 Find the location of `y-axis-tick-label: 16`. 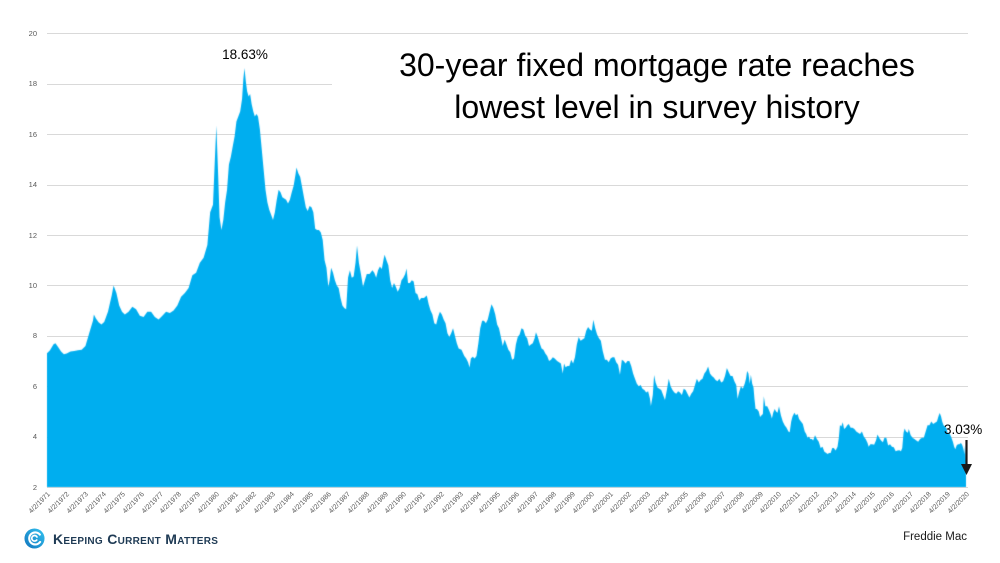

y-axis-tick-label: 16 is located at coordinates (32, 134).